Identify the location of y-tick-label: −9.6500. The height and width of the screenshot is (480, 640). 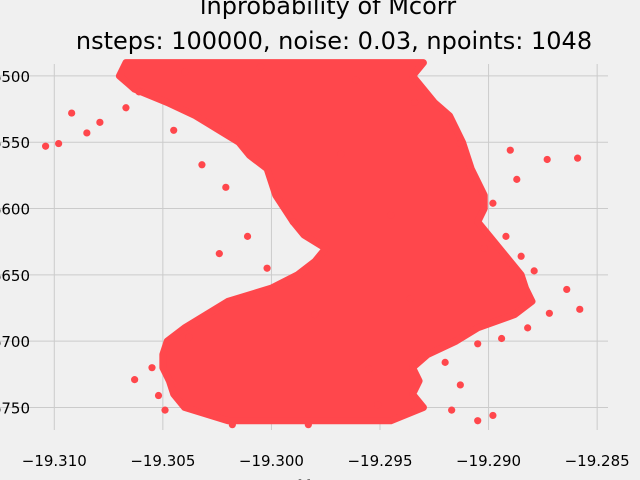
(15, 77).